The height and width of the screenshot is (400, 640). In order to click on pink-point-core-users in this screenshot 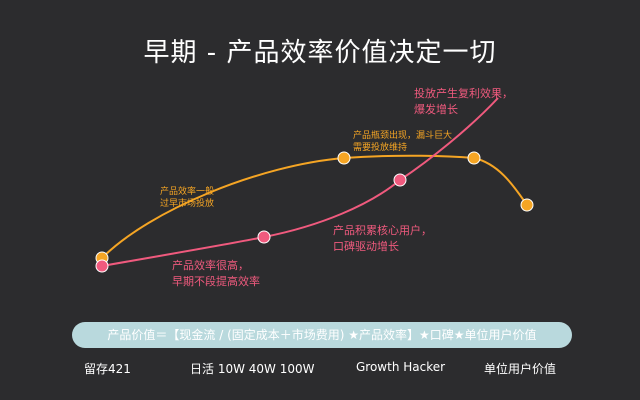, I will do `click(264, 237)`.